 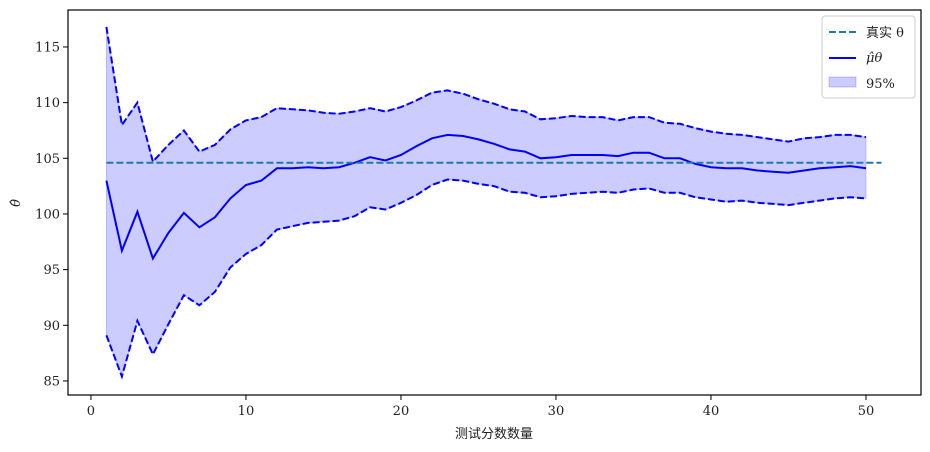 What do you see at coordinates (401, 411) in the screenshot?
I see `x-tick-label: 20` at bounding box center [401, 411].